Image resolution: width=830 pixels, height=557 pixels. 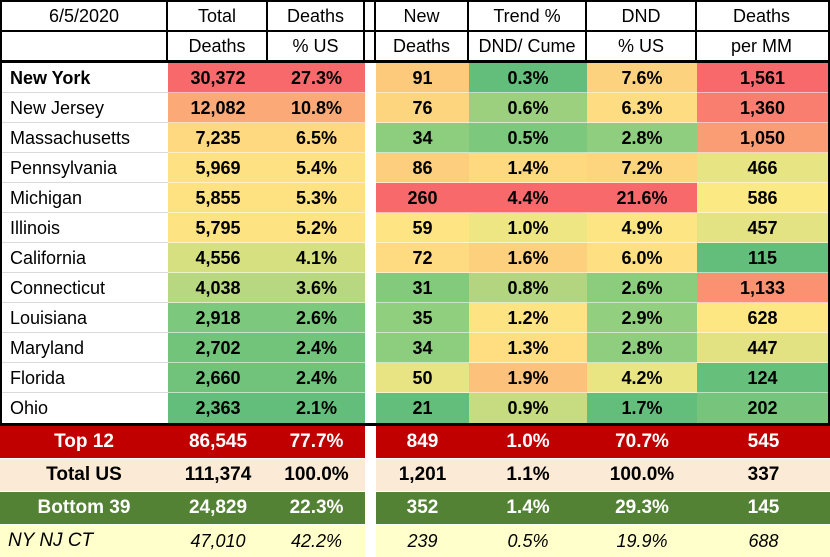 What do you see at coordinates (762, 108) in the screenshot?
I see `cell-deaths-per-mm: 1,360` at bounding box center [762, 108].